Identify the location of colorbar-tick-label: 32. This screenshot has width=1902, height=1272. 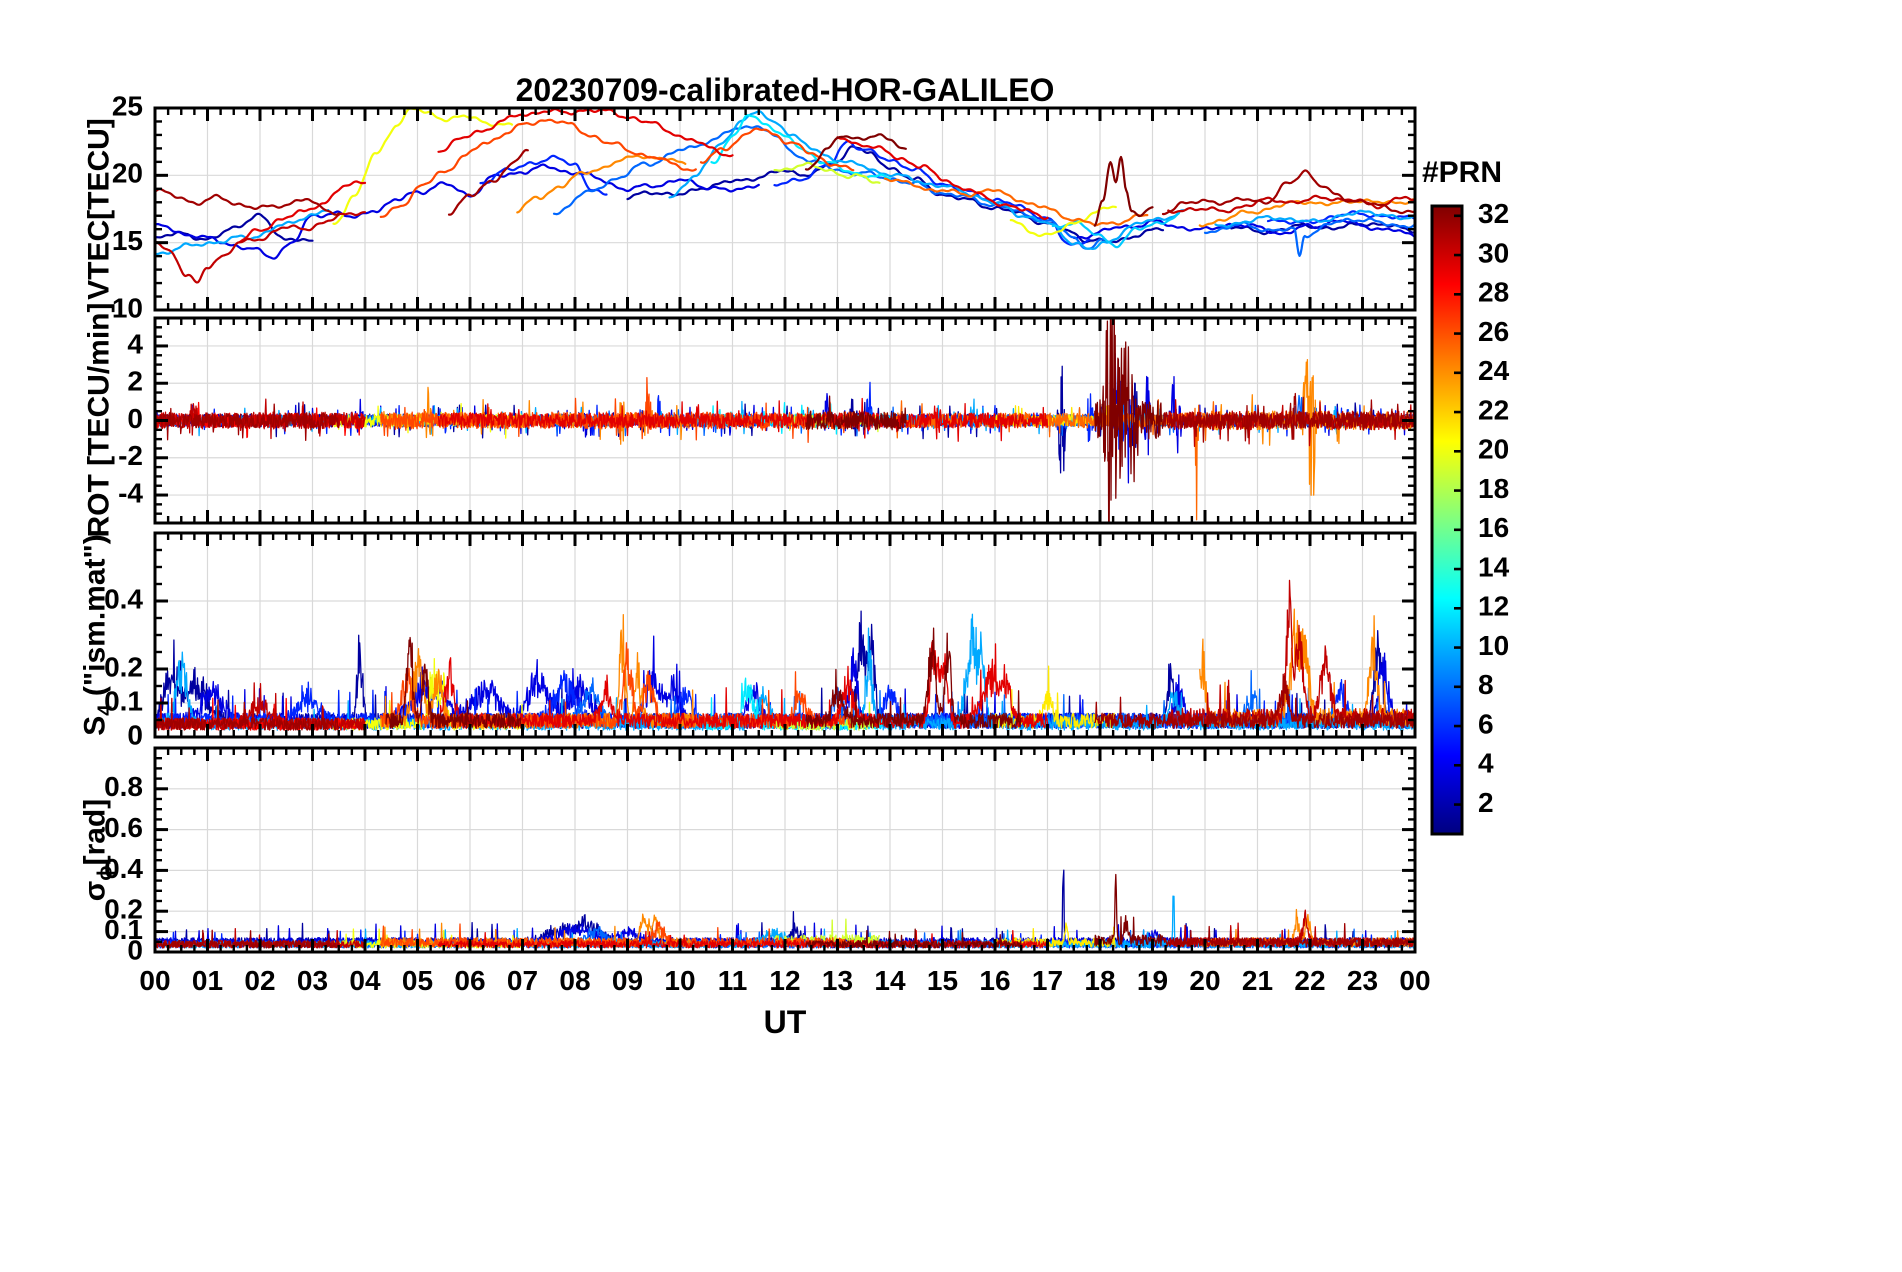
(1493, 213).